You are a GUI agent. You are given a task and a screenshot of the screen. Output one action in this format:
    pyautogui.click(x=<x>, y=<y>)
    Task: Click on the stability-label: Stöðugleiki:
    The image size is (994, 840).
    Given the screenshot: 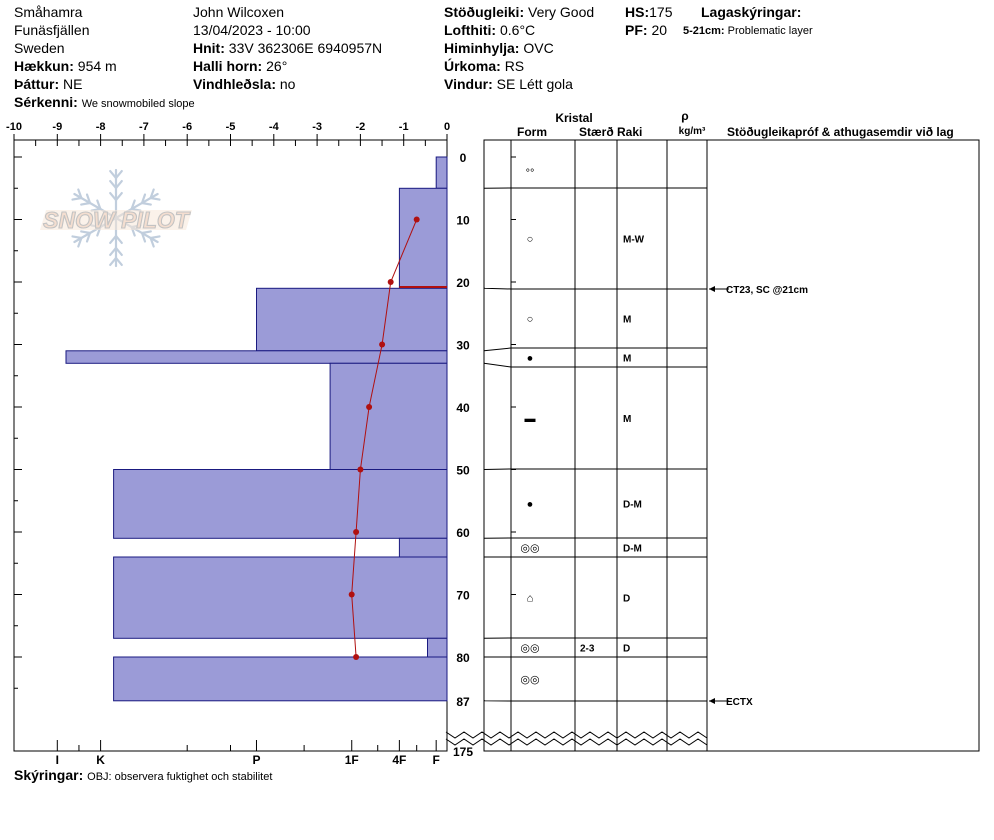 What is the action you would take?
    pyautogui.click(x=484, y=12)
    